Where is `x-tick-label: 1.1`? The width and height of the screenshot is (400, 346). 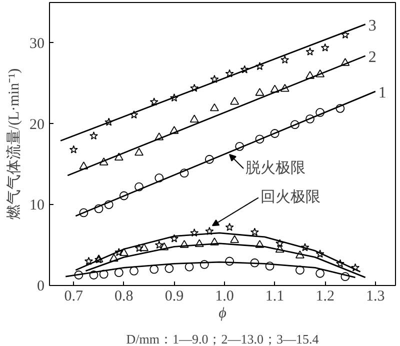 x-tick-label: 1.1 is located at coordinates (274, 296).